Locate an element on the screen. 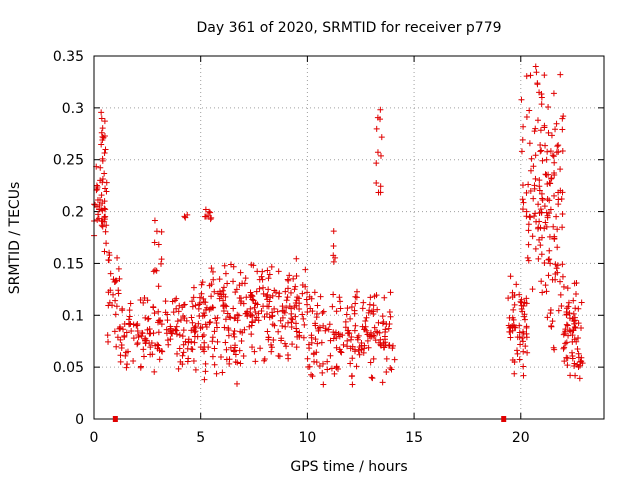 The image size is (640, 480). x-tick-label: 10 is located at coordinates (307, 438).